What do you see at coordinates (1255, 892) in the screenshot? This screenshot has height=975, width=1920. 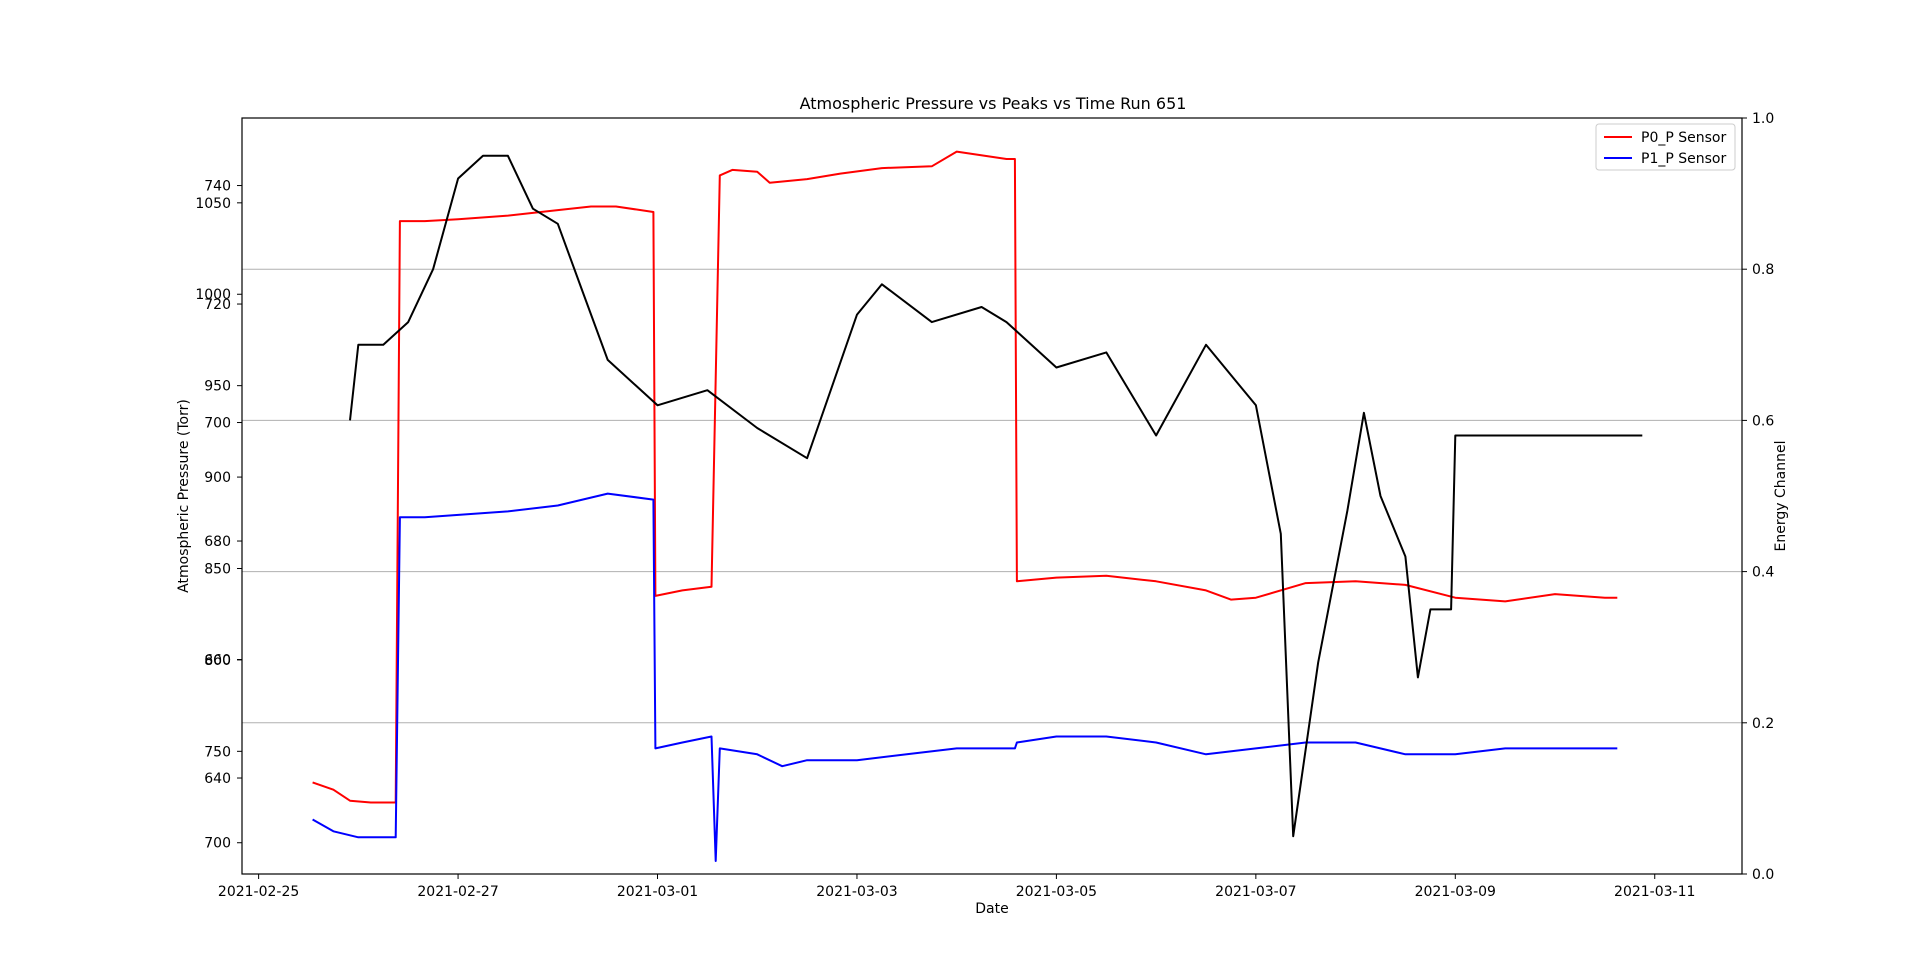 I see `x-tick-label: 2021-03-07` at bounding box center [1255, 892].